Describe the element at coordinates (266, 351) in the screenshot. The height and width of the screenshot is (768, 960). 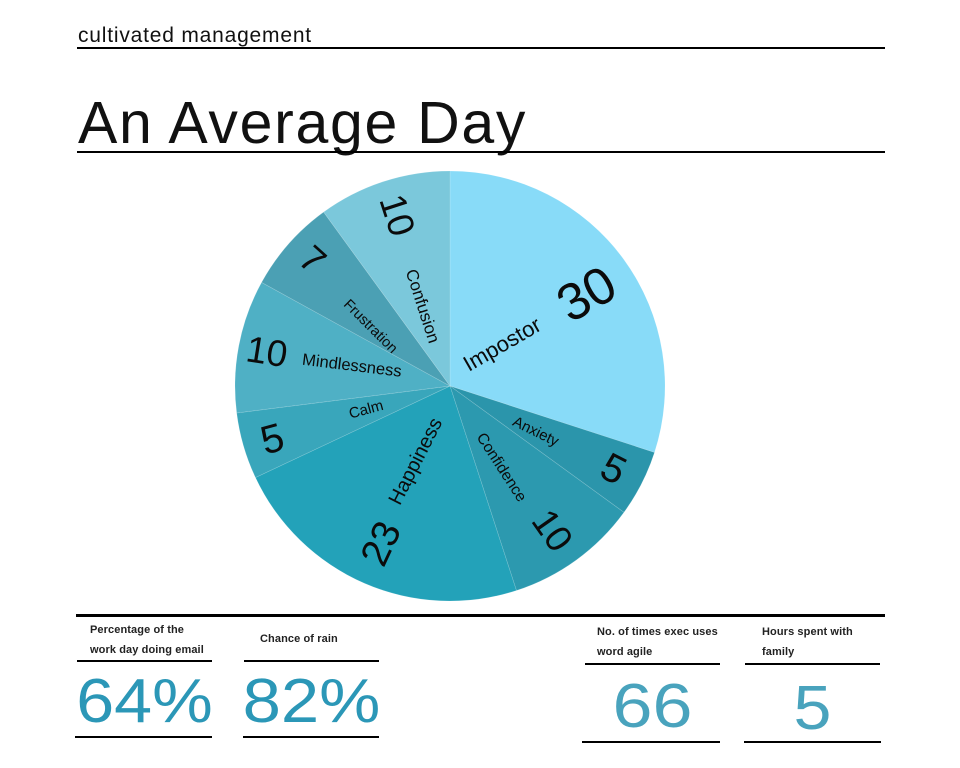
I see `svg-text: 10` at that location.